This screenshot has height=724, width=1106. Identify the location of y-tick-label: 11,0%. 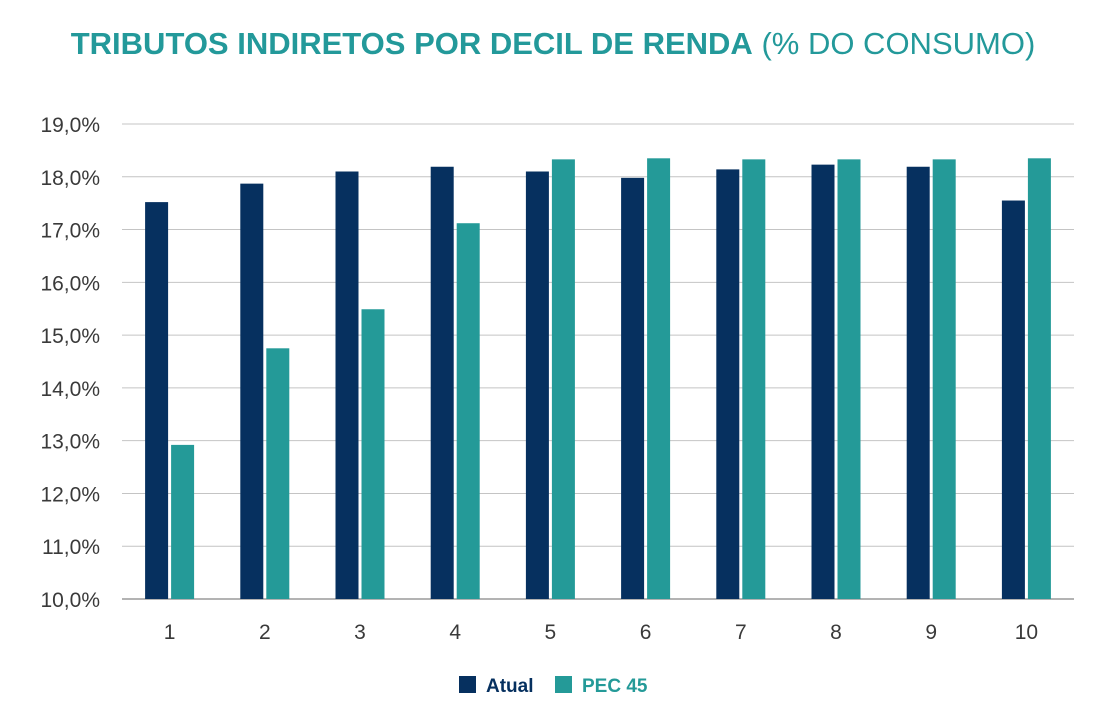
(71, 547).